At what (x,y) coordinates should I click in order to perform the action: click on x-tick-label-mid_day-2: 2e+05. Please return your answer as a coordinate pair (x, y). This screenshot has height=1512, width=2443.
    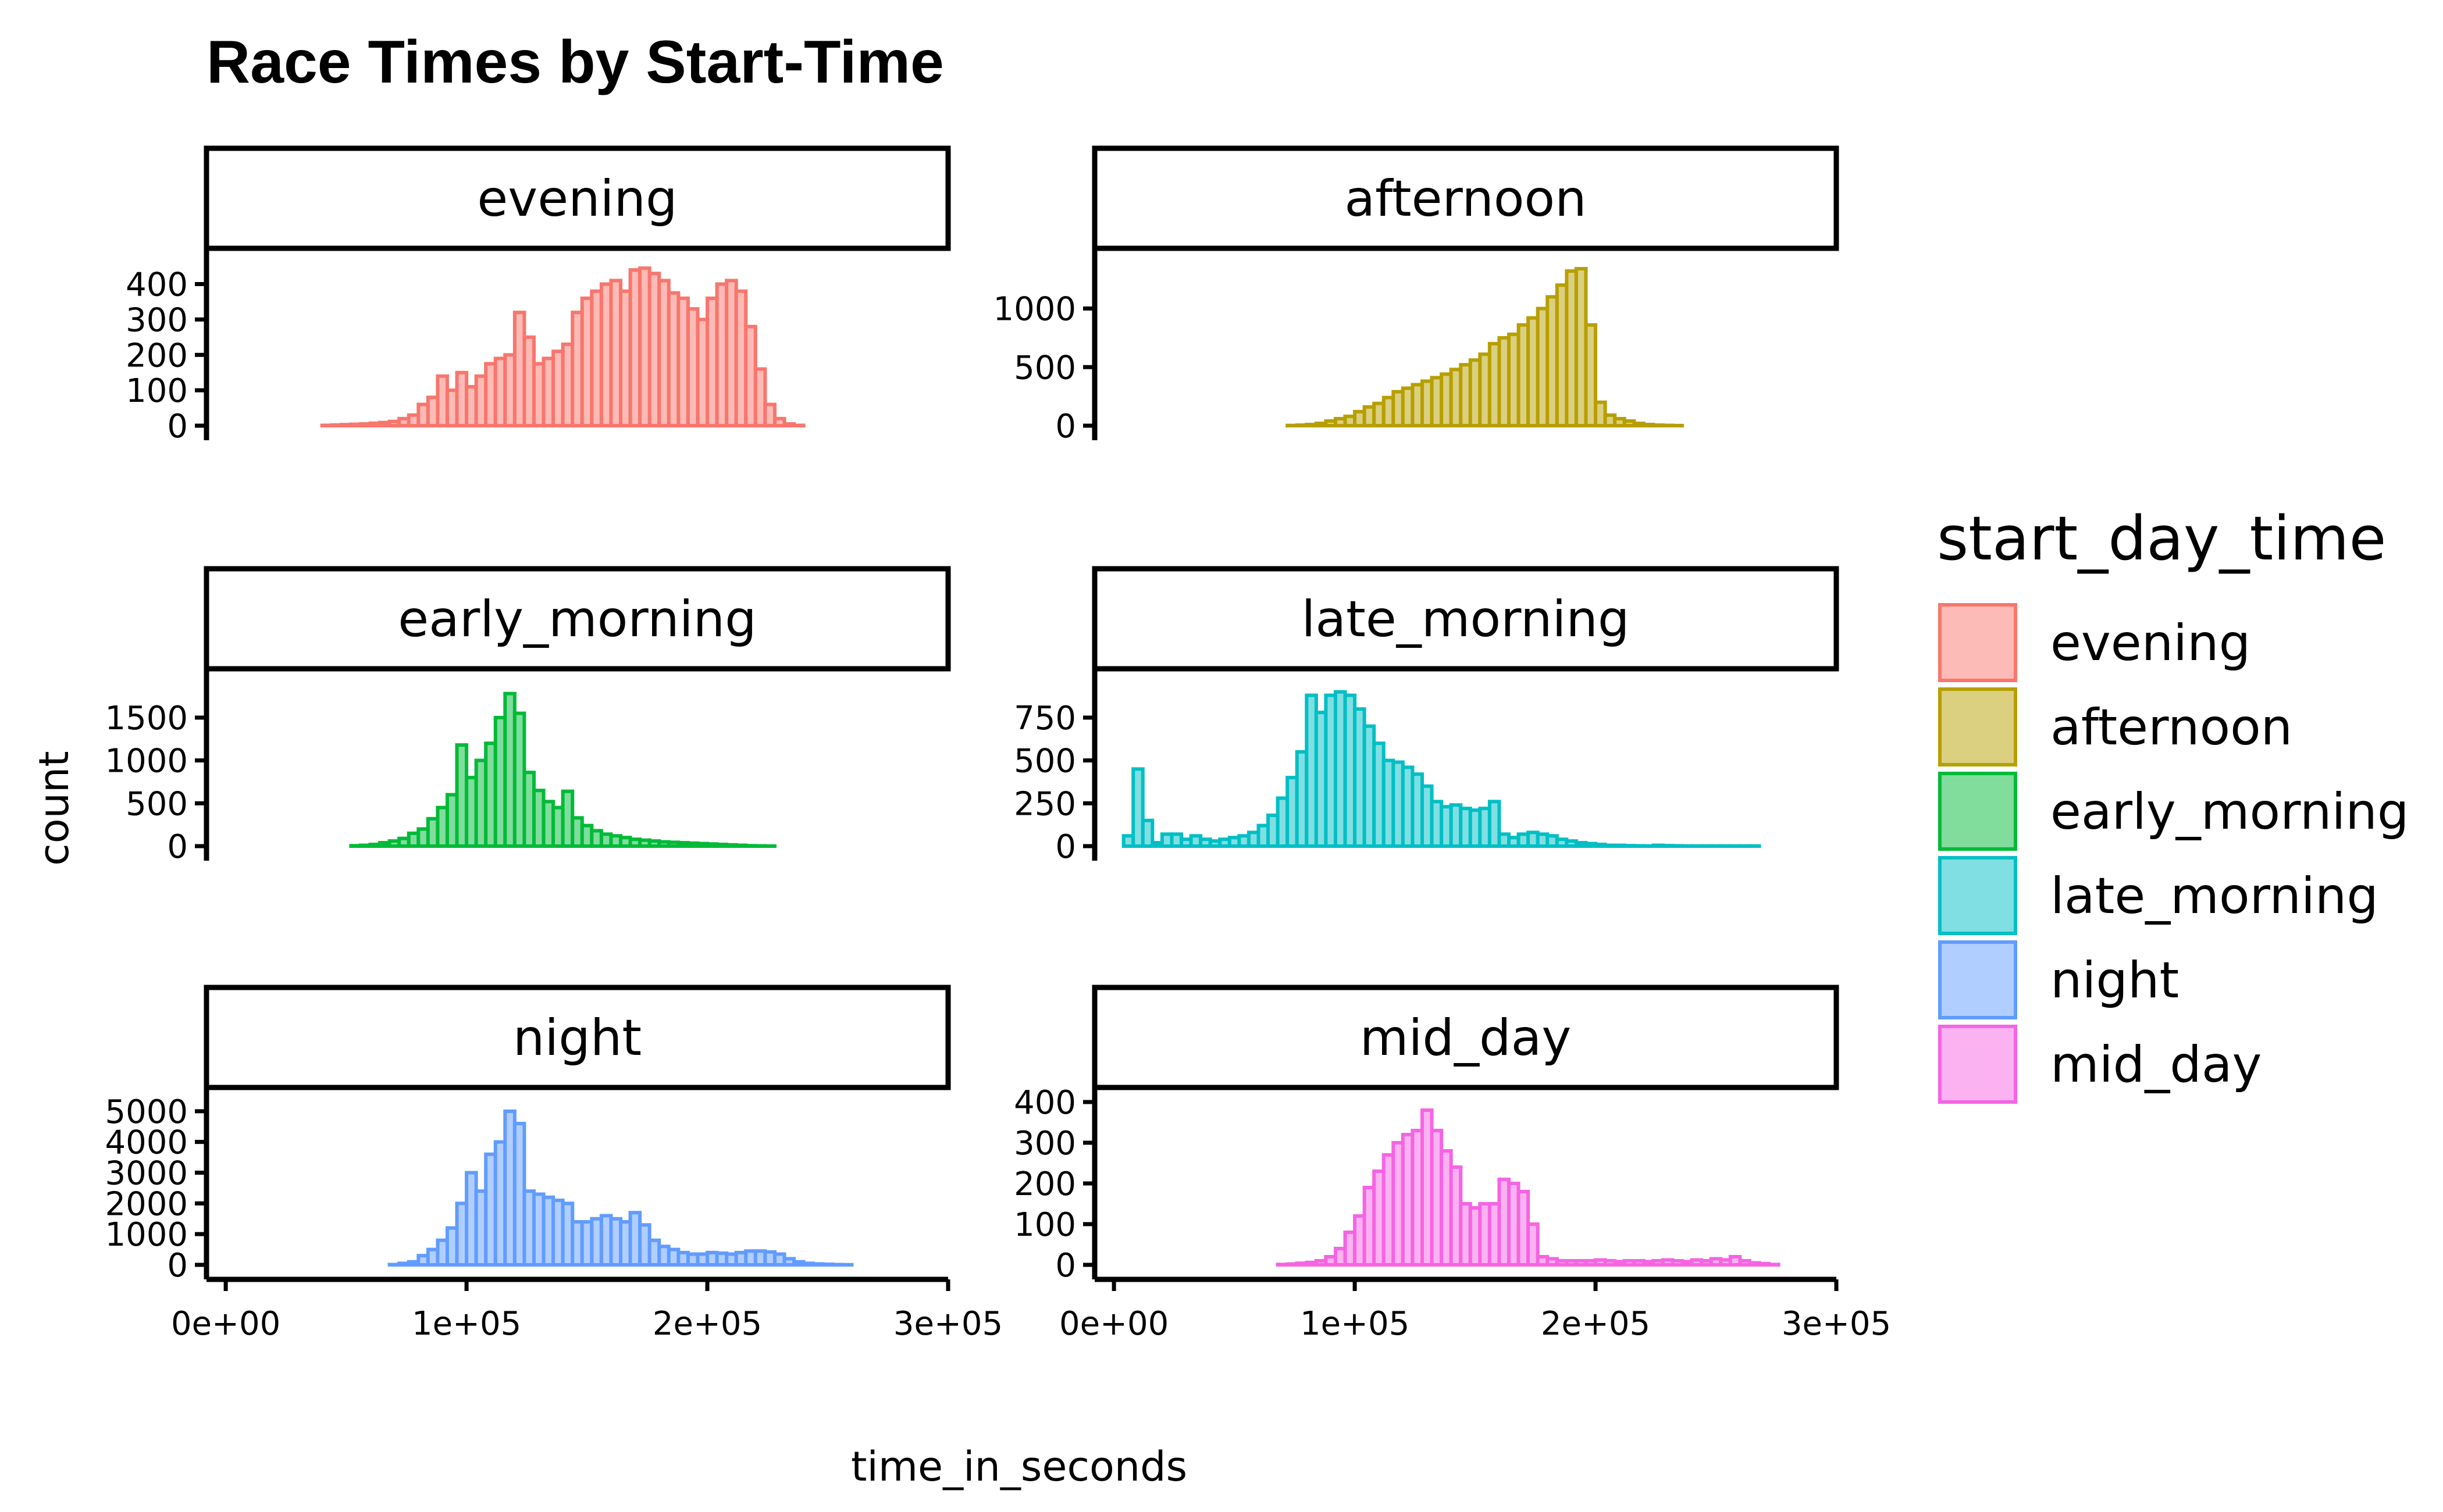
    Looking at the image, I should click on (1595, 1324).